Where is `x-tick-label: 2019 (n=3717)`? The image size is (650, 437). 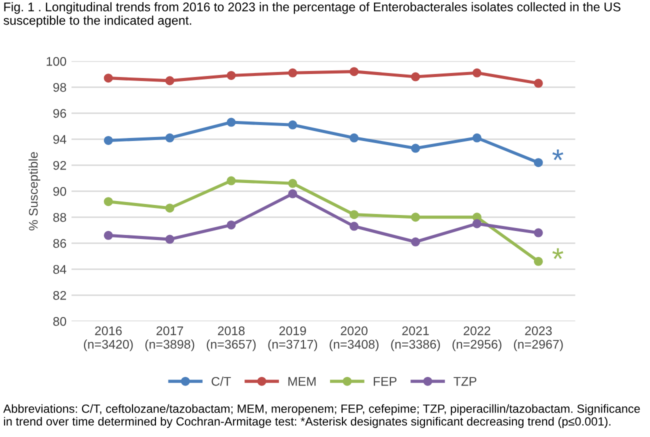
x-tick-label: 2019 (n=3717) is located at coordinates (293, 339).